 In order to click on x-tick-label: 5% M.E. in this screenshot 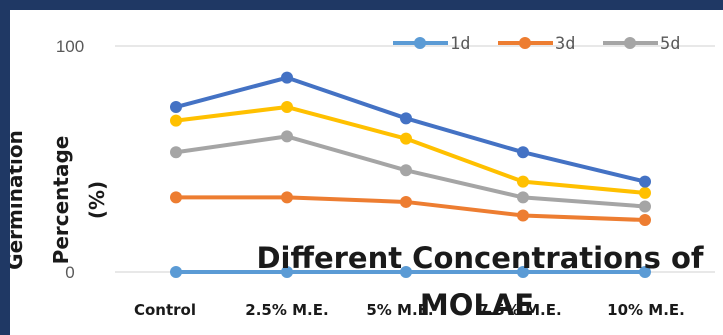, I will do `click(399, 310)`.